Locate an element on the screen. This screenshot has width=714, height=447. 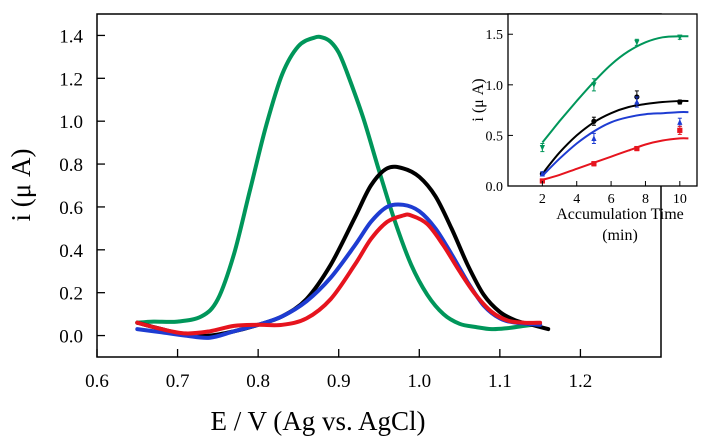
inset-x-tick-label: 8 is located at coordinates (645, 199).